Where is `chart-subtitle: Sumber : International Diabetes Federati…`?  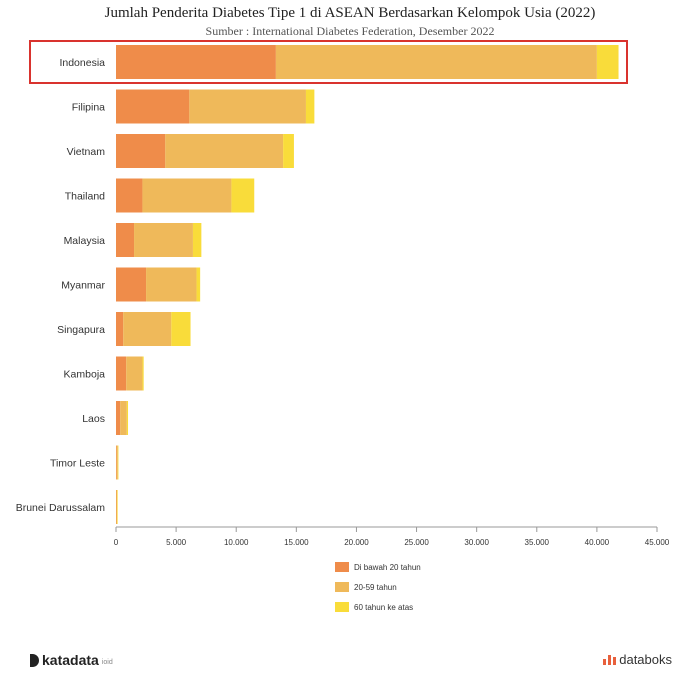 chart-subtitle: Sumber : International Diabetes Federati… is located at coordinates (350, 31).